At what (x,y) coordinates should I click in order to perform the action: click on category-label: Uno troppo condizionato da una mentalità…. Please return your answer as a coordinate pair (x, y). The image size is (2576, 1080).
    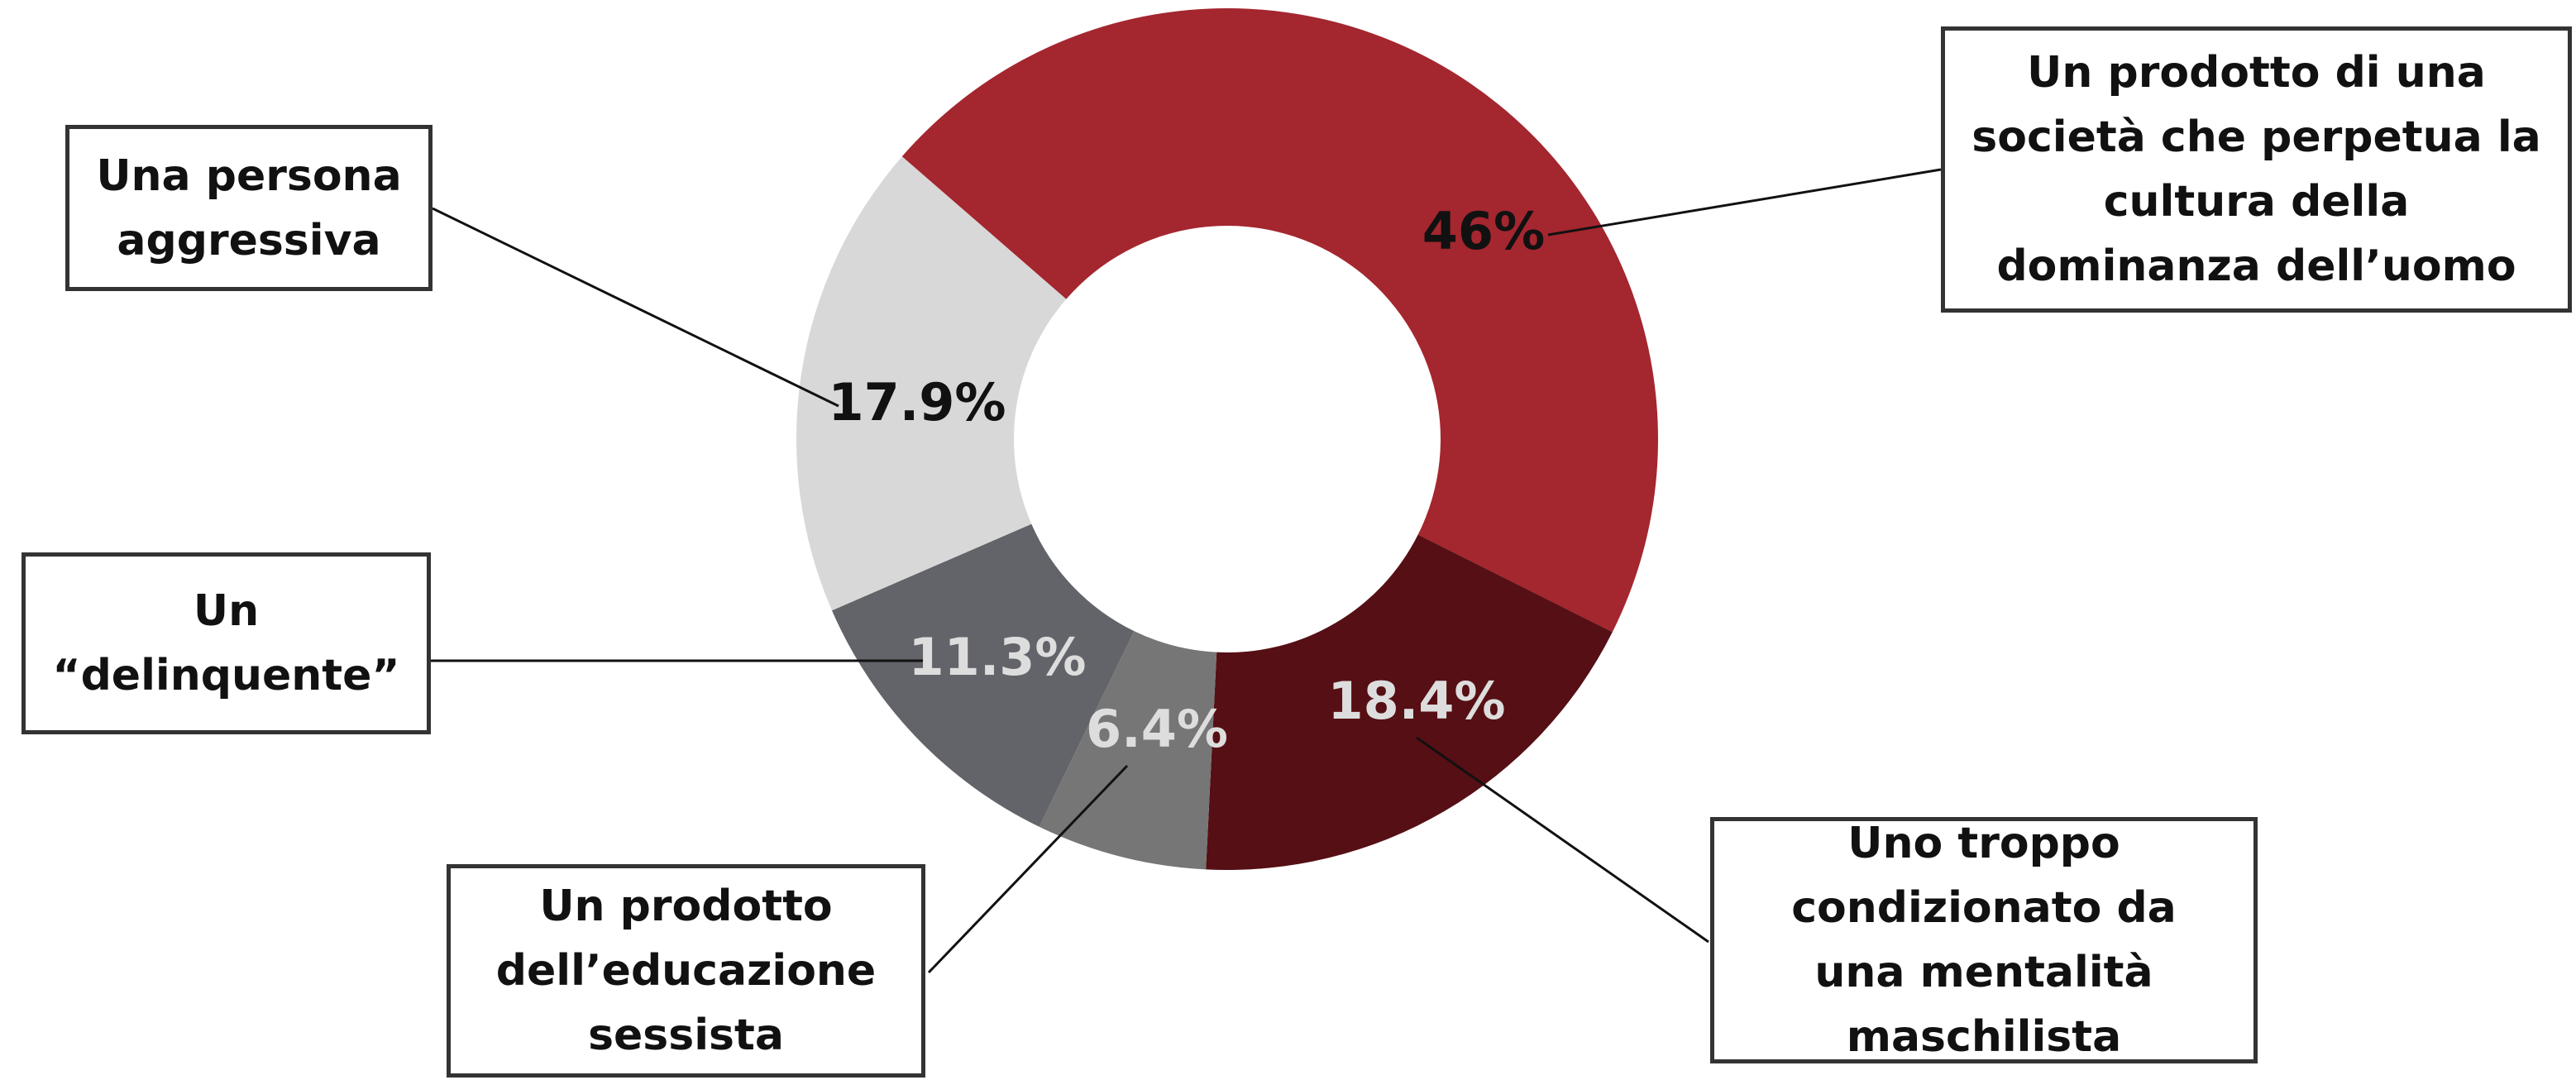
    Looking at the image, I should click on (1984, 940).